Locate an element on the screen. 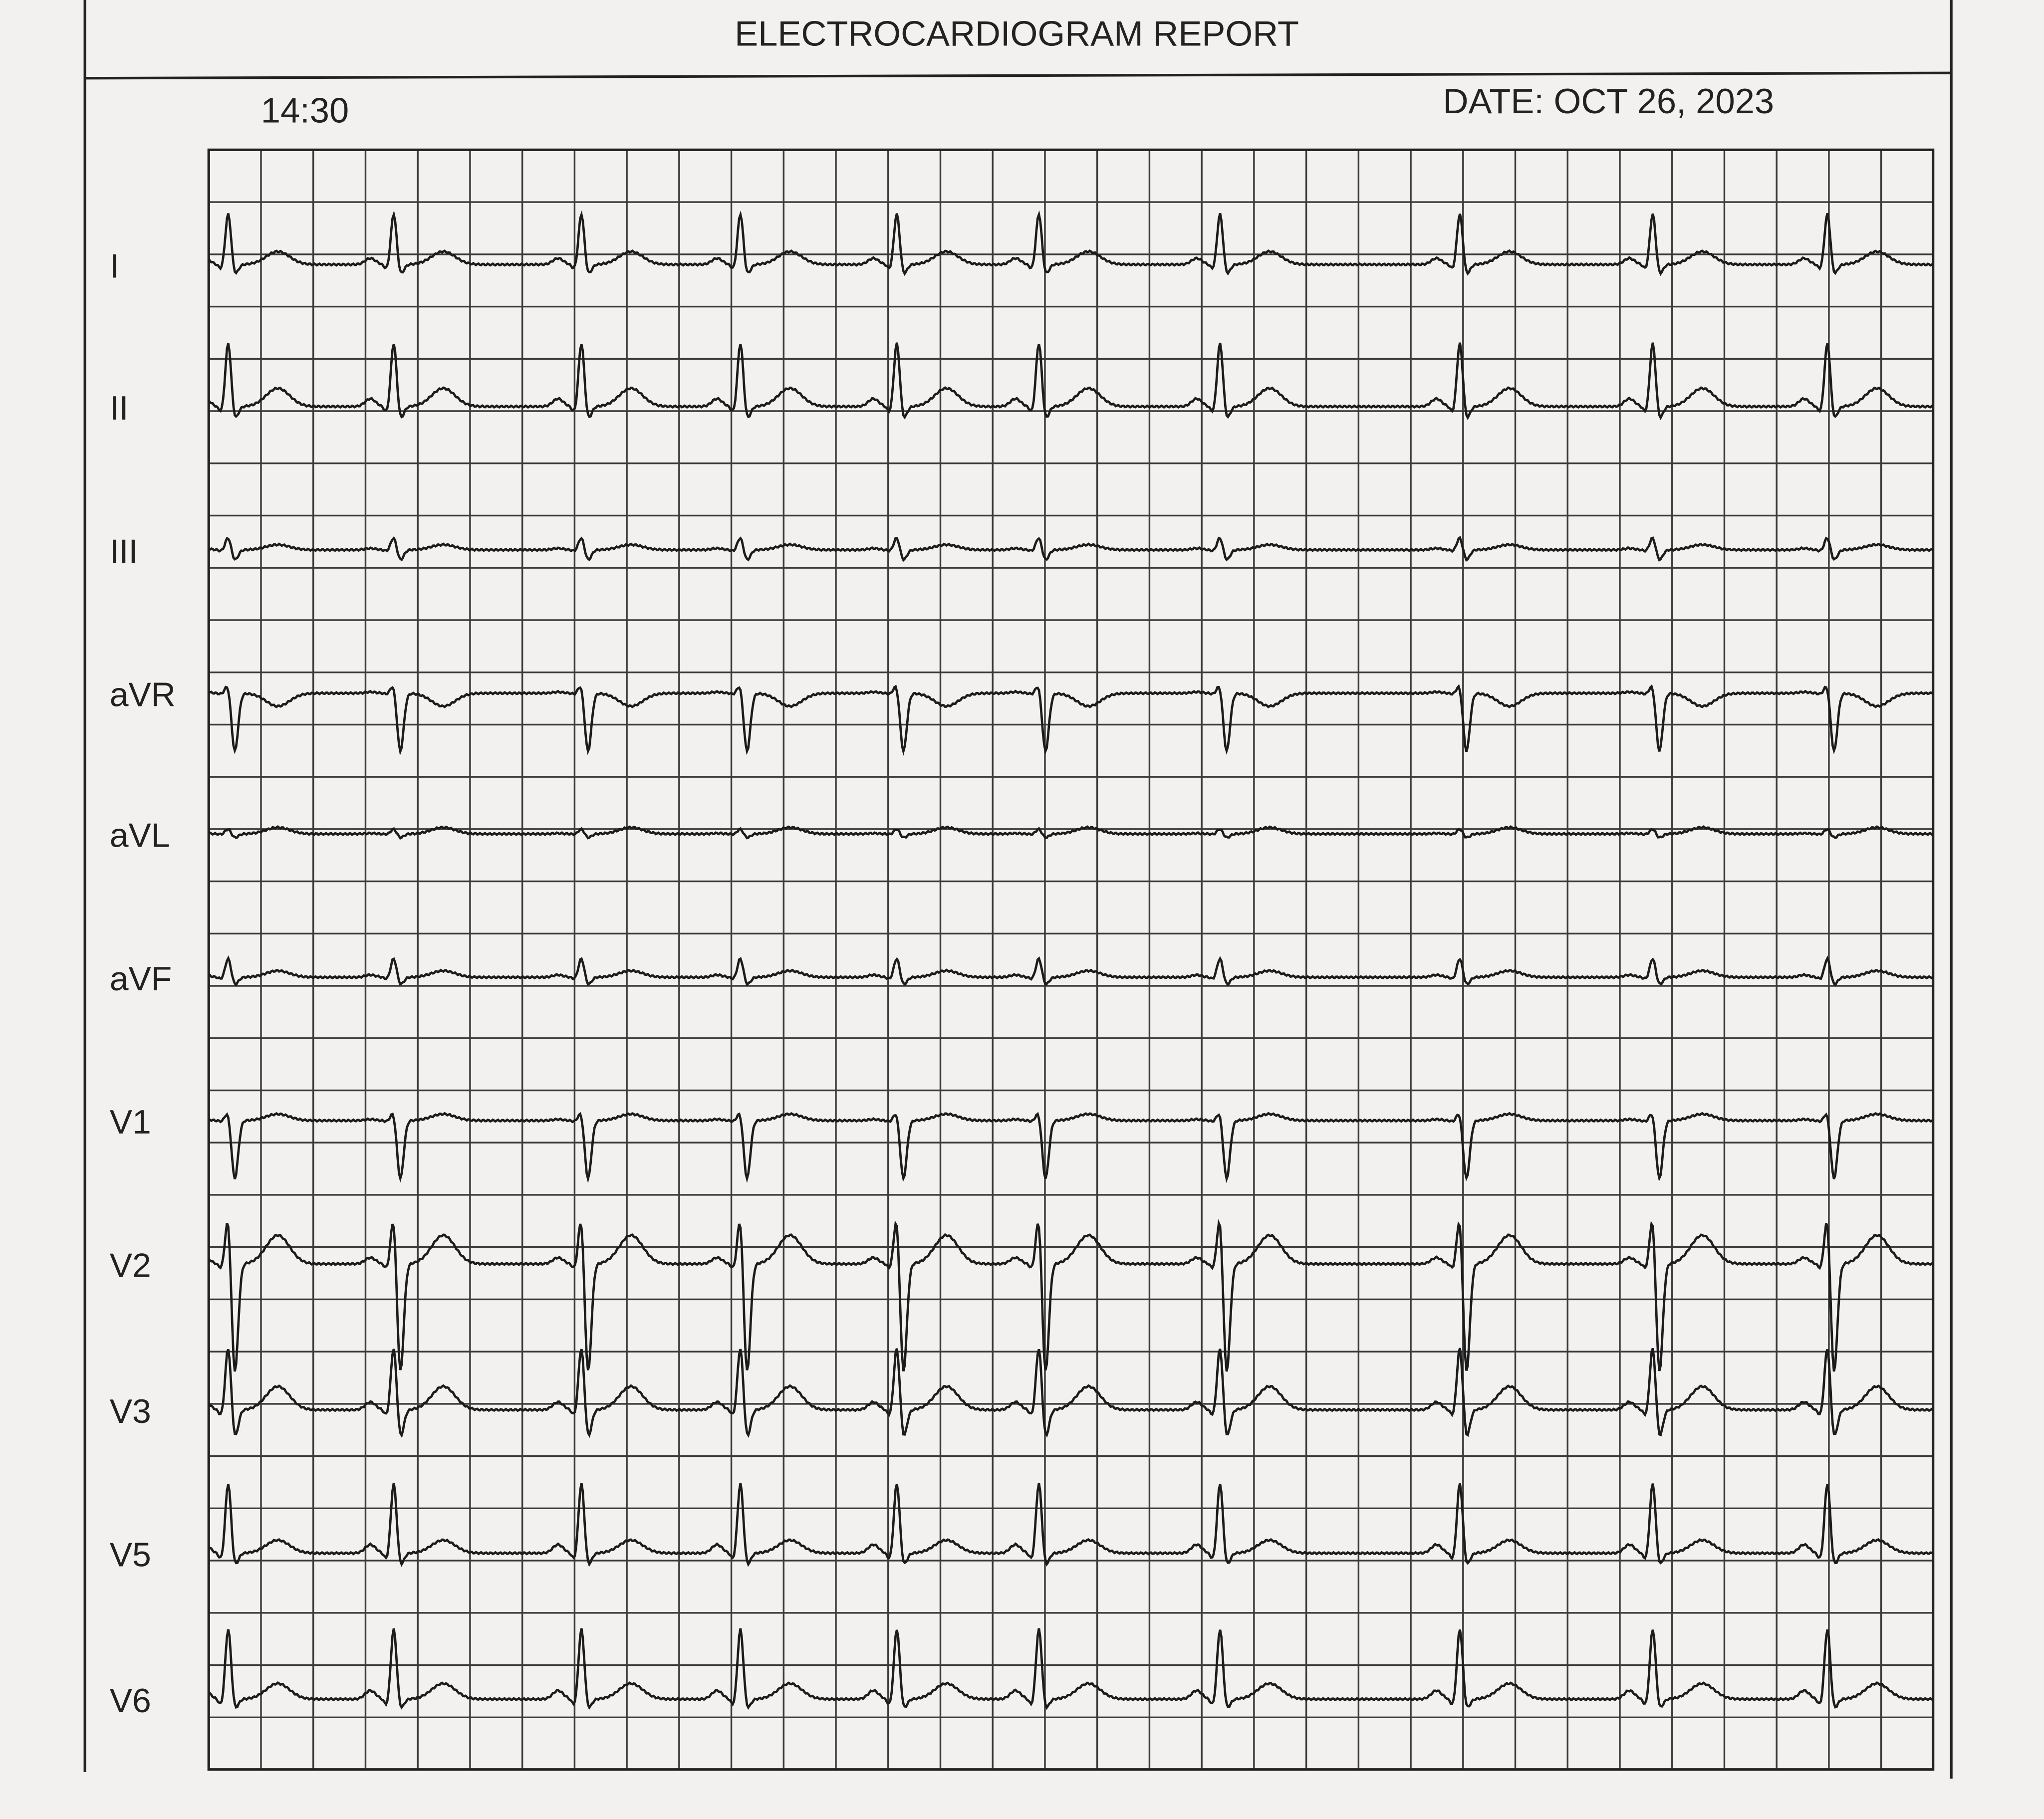  header-rule is located at coordinates (1018, 75).